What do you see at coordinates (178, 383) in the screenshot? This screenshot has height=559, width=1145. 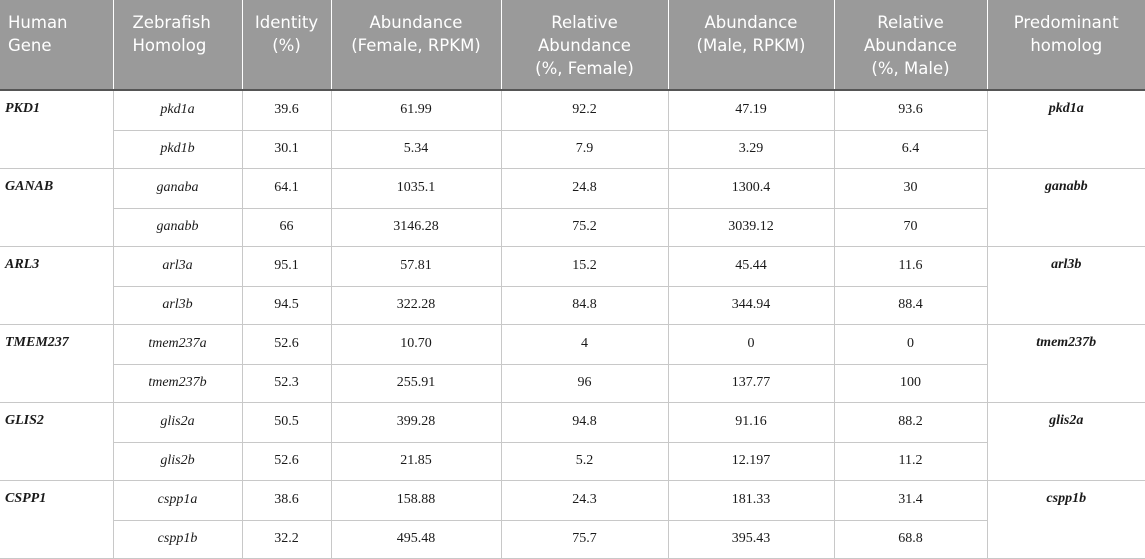 I see `zebrafish-homolog-cell: tmem237b` at bounding box center [178, 383].